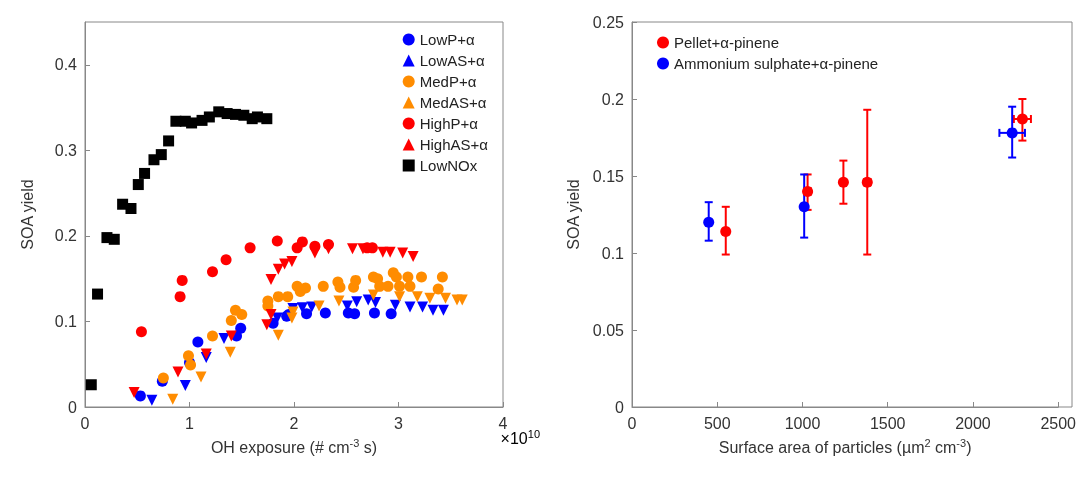 This screenshot has width=1079, height=482. Describe the element at coordinates (802, 423) in the screenshot. I see `x-tick-label: 1000` at that location.